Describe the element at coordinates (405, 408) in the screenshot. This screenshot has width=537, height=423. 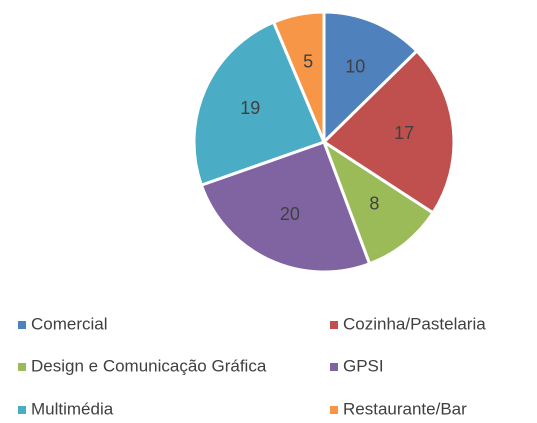
I see `legend-label: Restaurante/Bar` at that location.